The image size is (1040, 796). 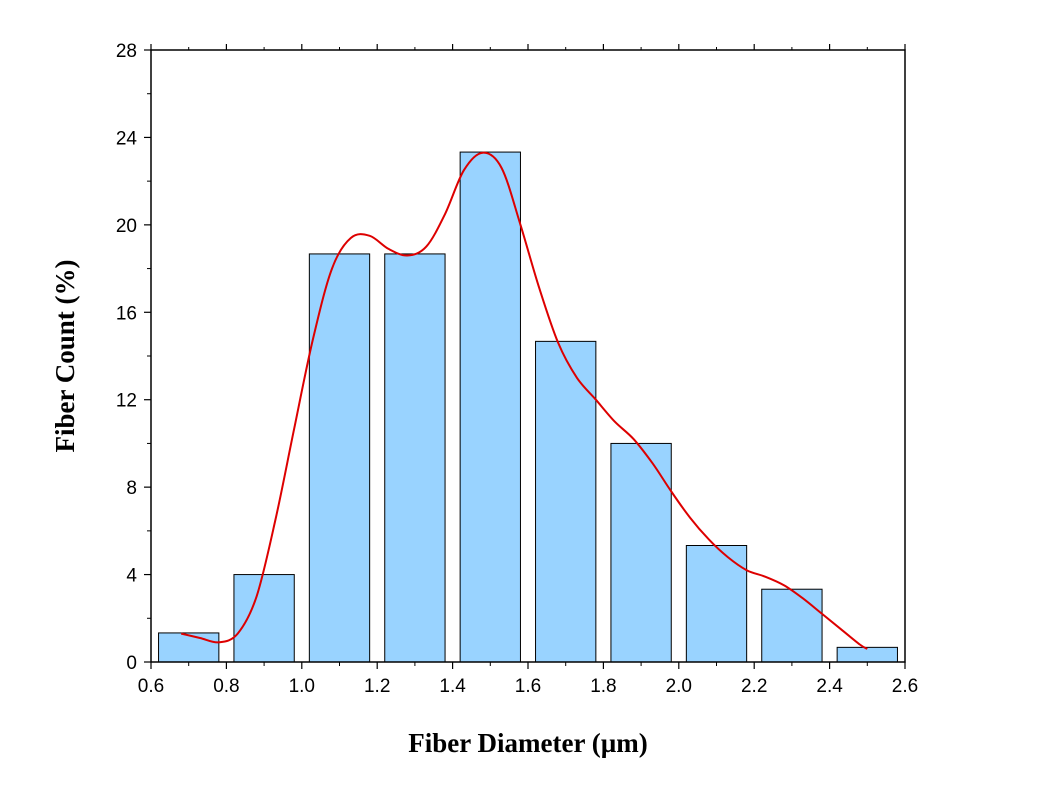 I want to click on y-axis: 0 4 8 12 16 20 24 28, so click(x=133, y=357).